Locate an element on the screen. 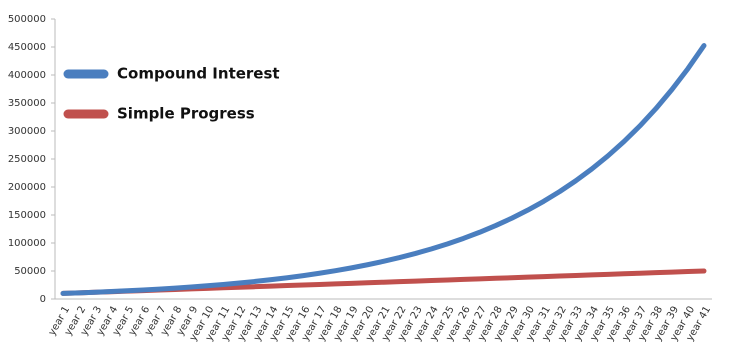  y-tick-label: 350000 is located at coordinates (27, 103).